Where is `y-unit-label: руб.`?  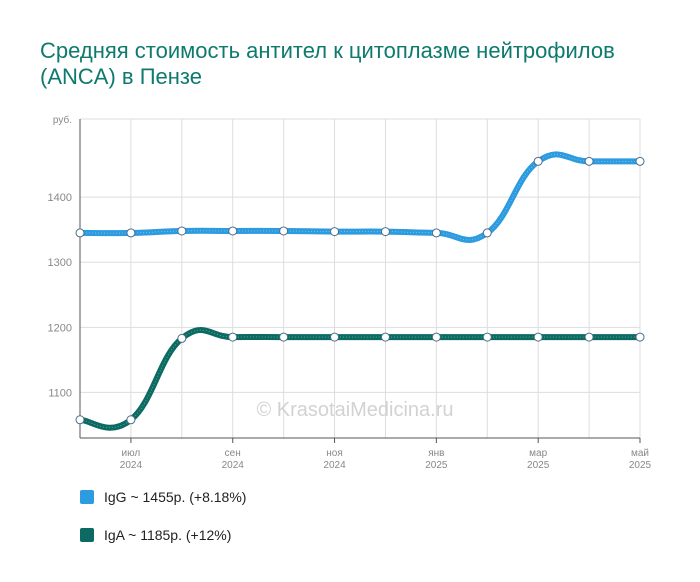 y-unit-label: руб. is located at coordinates (62, 120).